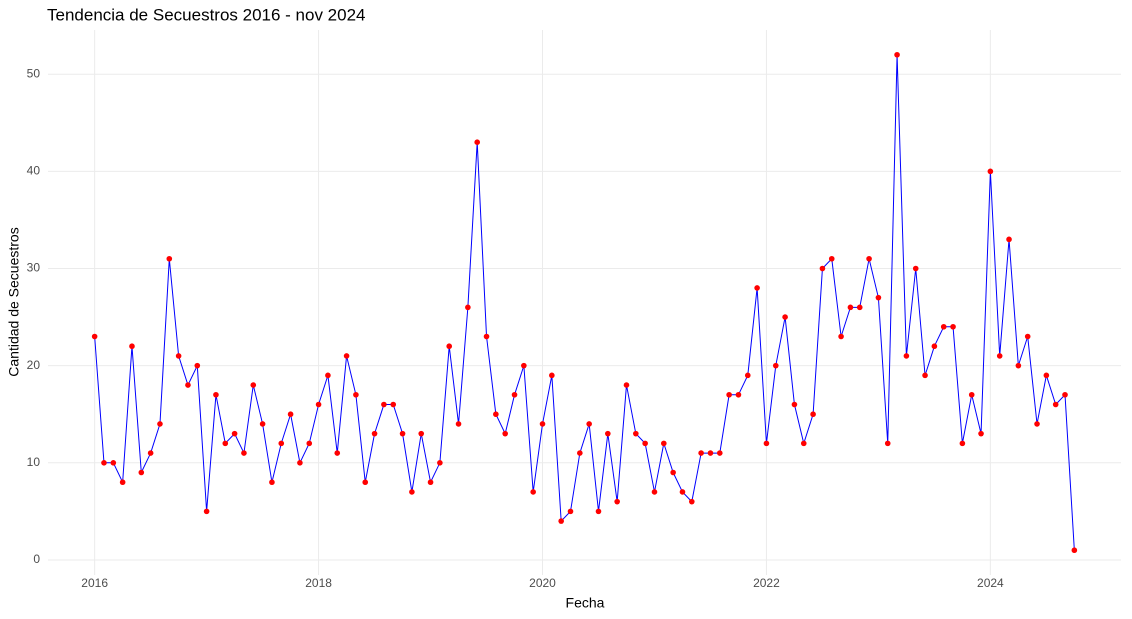 This screenshot has height=619, width=1132. I want to click on y-tick-label: 50, so click(34, 73).